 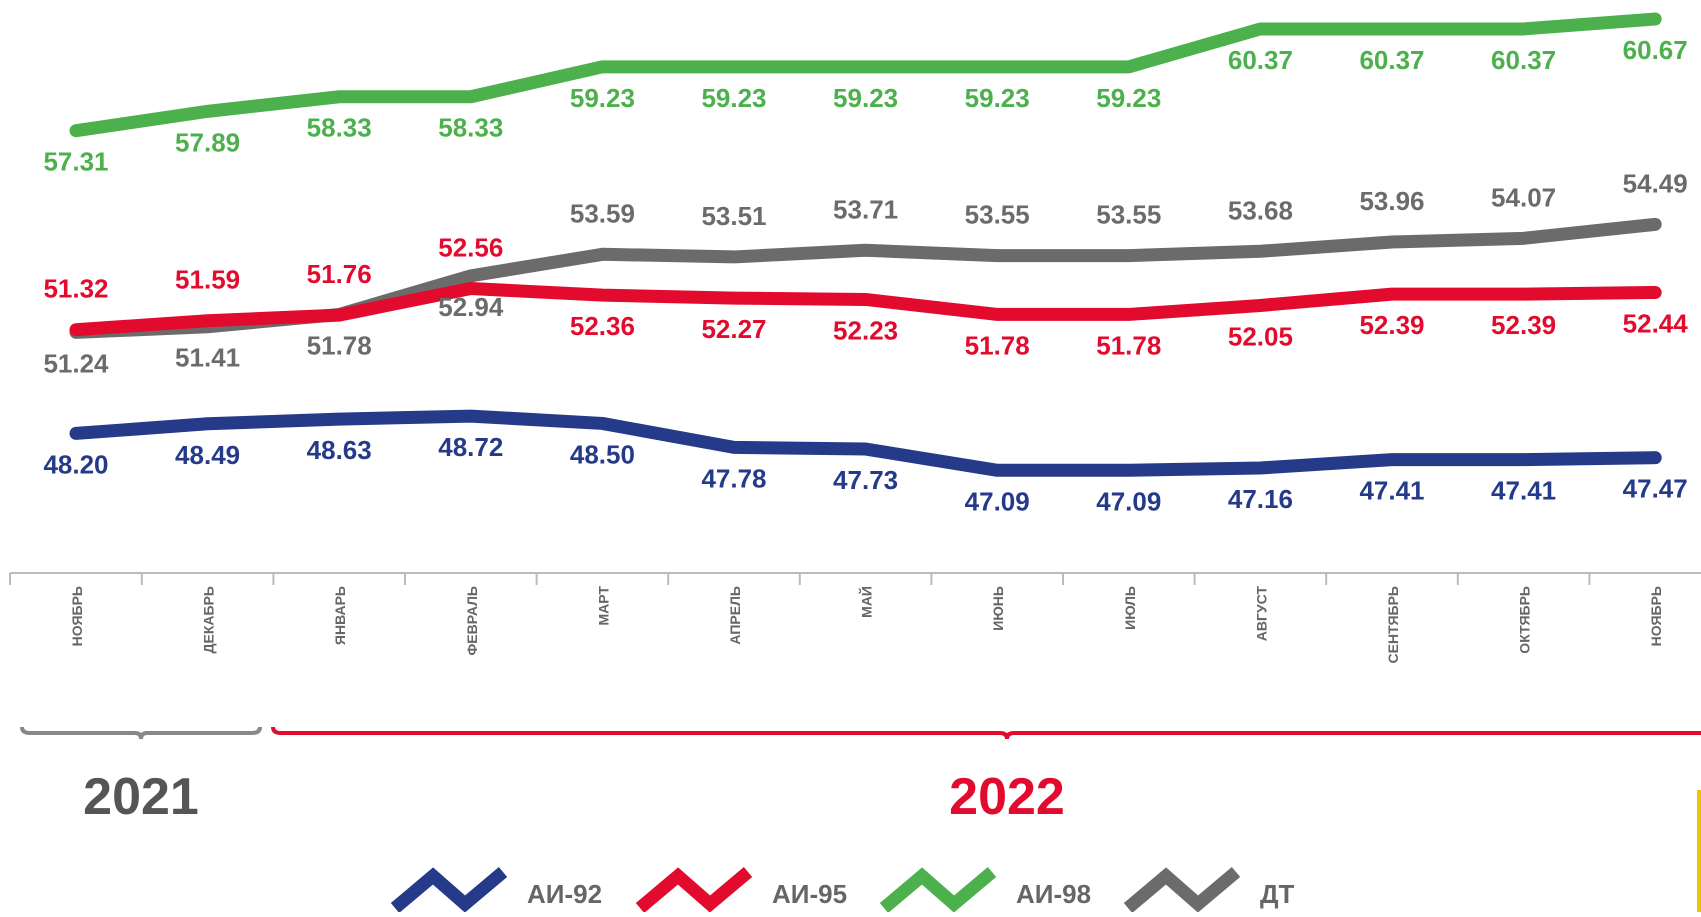 What do you see at coordinates (865, 209) in the screenshot?
I see `data-label: 53.71` at bounding box center [865, 209].